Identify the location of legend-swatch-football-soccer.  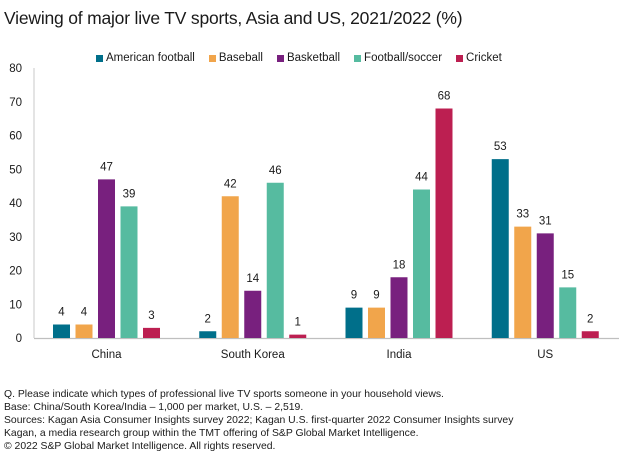
(358, 58).